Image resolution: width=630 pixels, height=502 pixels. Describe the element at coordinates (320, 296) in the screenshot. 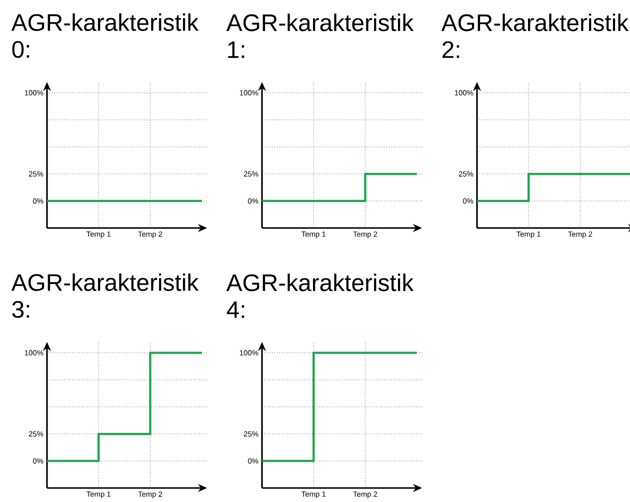

I see `chart-title: AGR-karakteristik 4:` at that location.